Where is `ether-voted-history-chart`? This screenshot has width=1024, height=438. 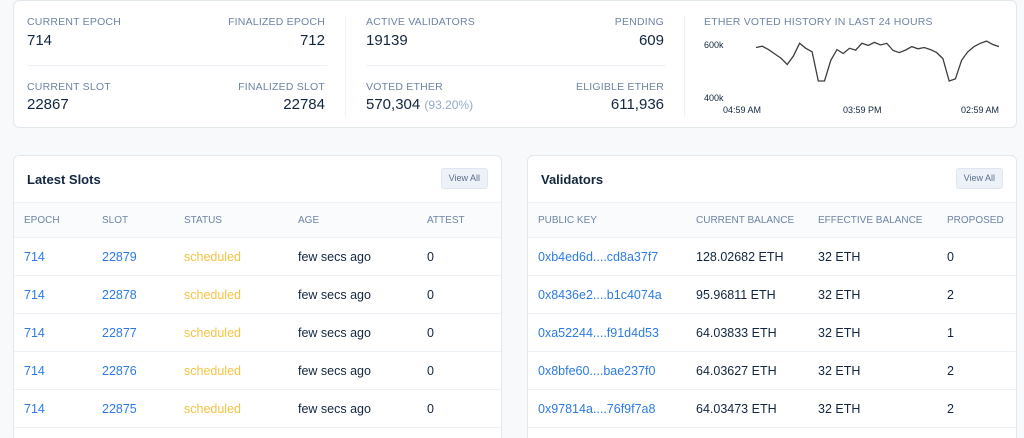
ether-voted-history-chart is located at coordinates (877, 61).